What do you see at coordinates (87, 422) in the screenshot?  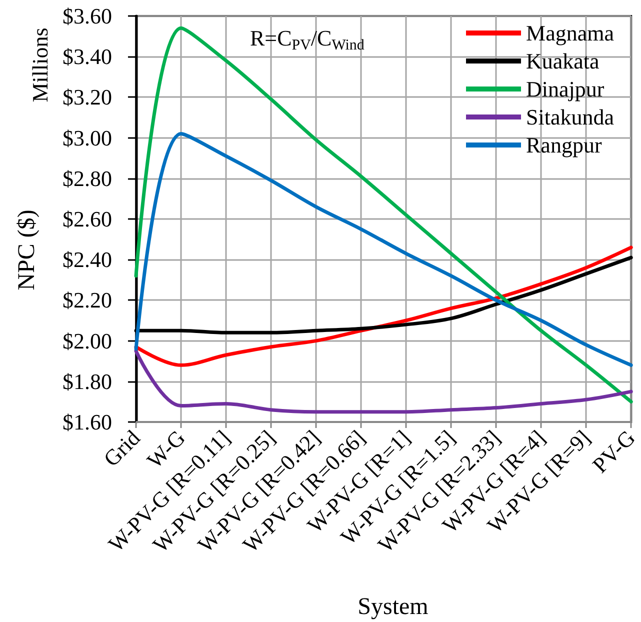 I see `y-tick-label: $1.60` at bounding box center [87, 422].